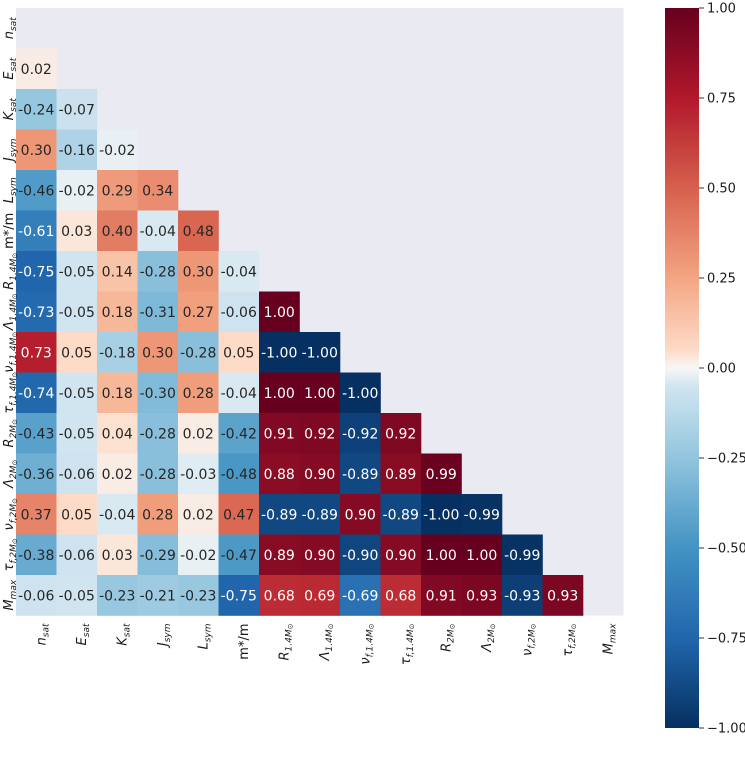 Image resolution: width=745 pixels, height=783 pixels. I want to click on cell-value-label: 0.05, so click(76, 353).